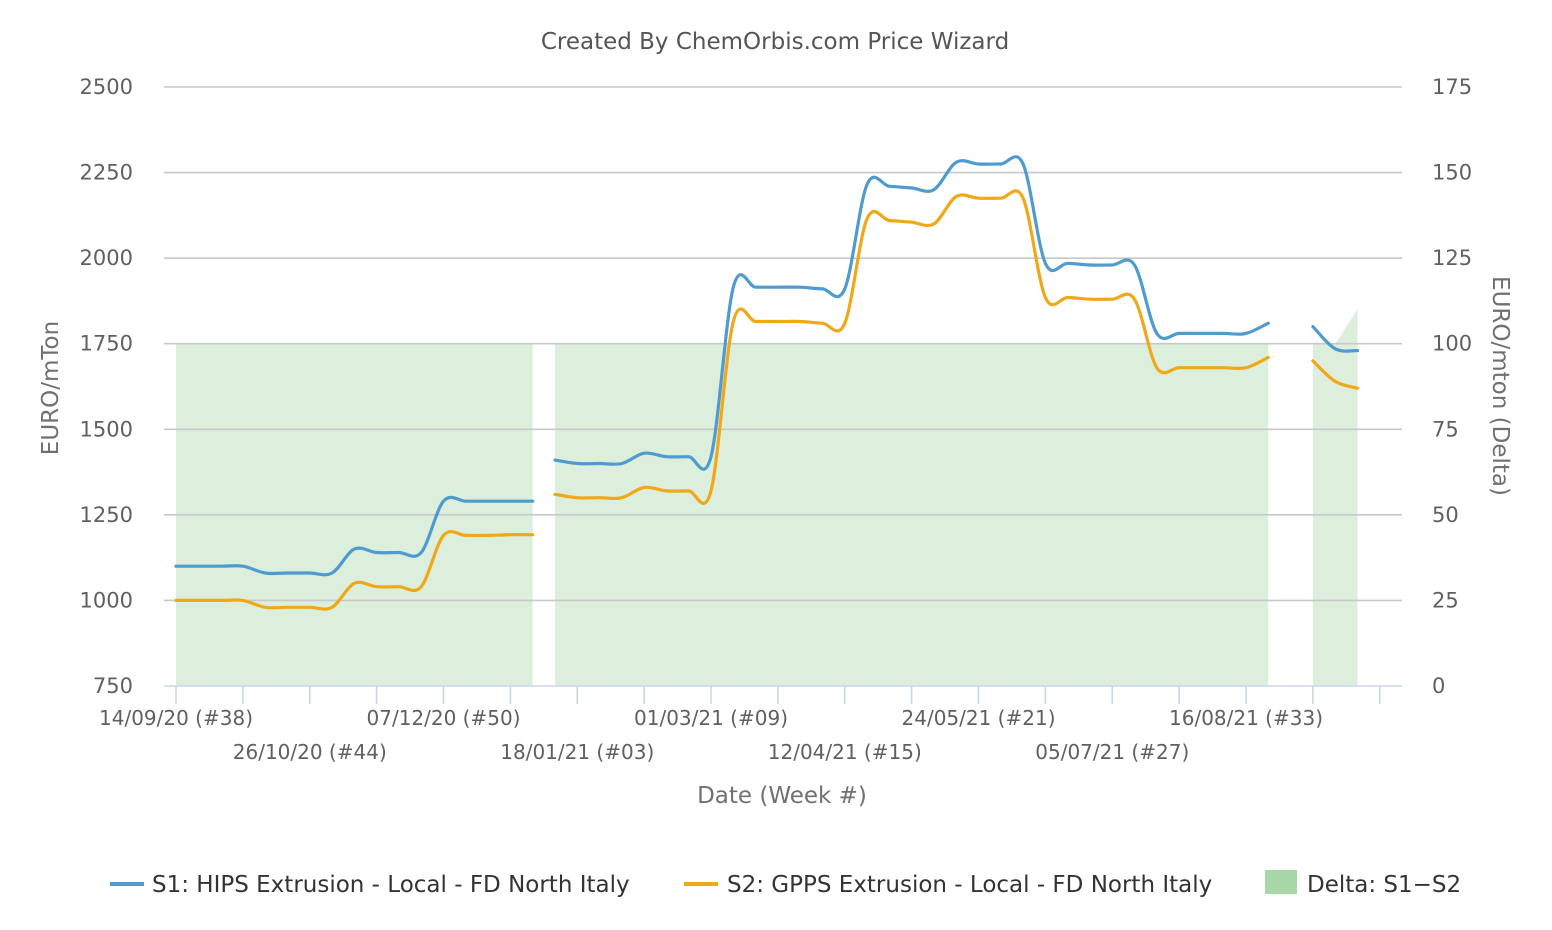  Describe the element at coordinates (106, 173) in the screenshot. I see `y-left-tick-label: 2250` at that location.